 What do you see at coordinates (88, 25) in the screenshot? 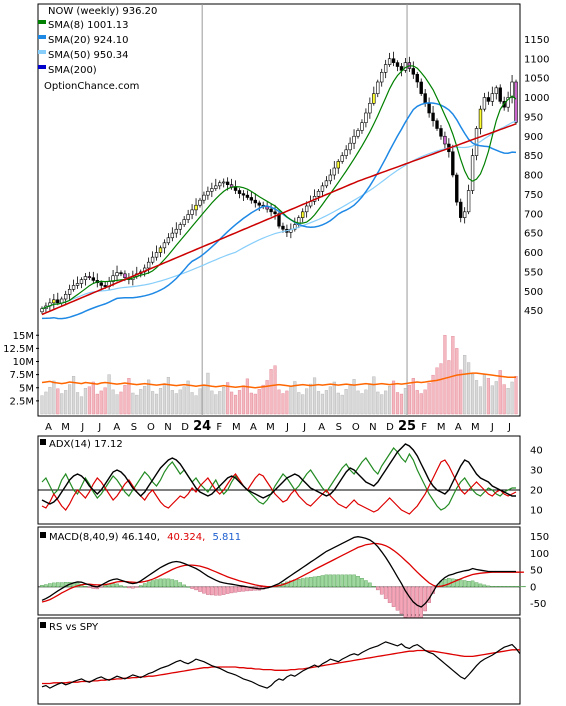
I see `legend-item: SMA(8) 1001.13` at bounding box center [88, 25].